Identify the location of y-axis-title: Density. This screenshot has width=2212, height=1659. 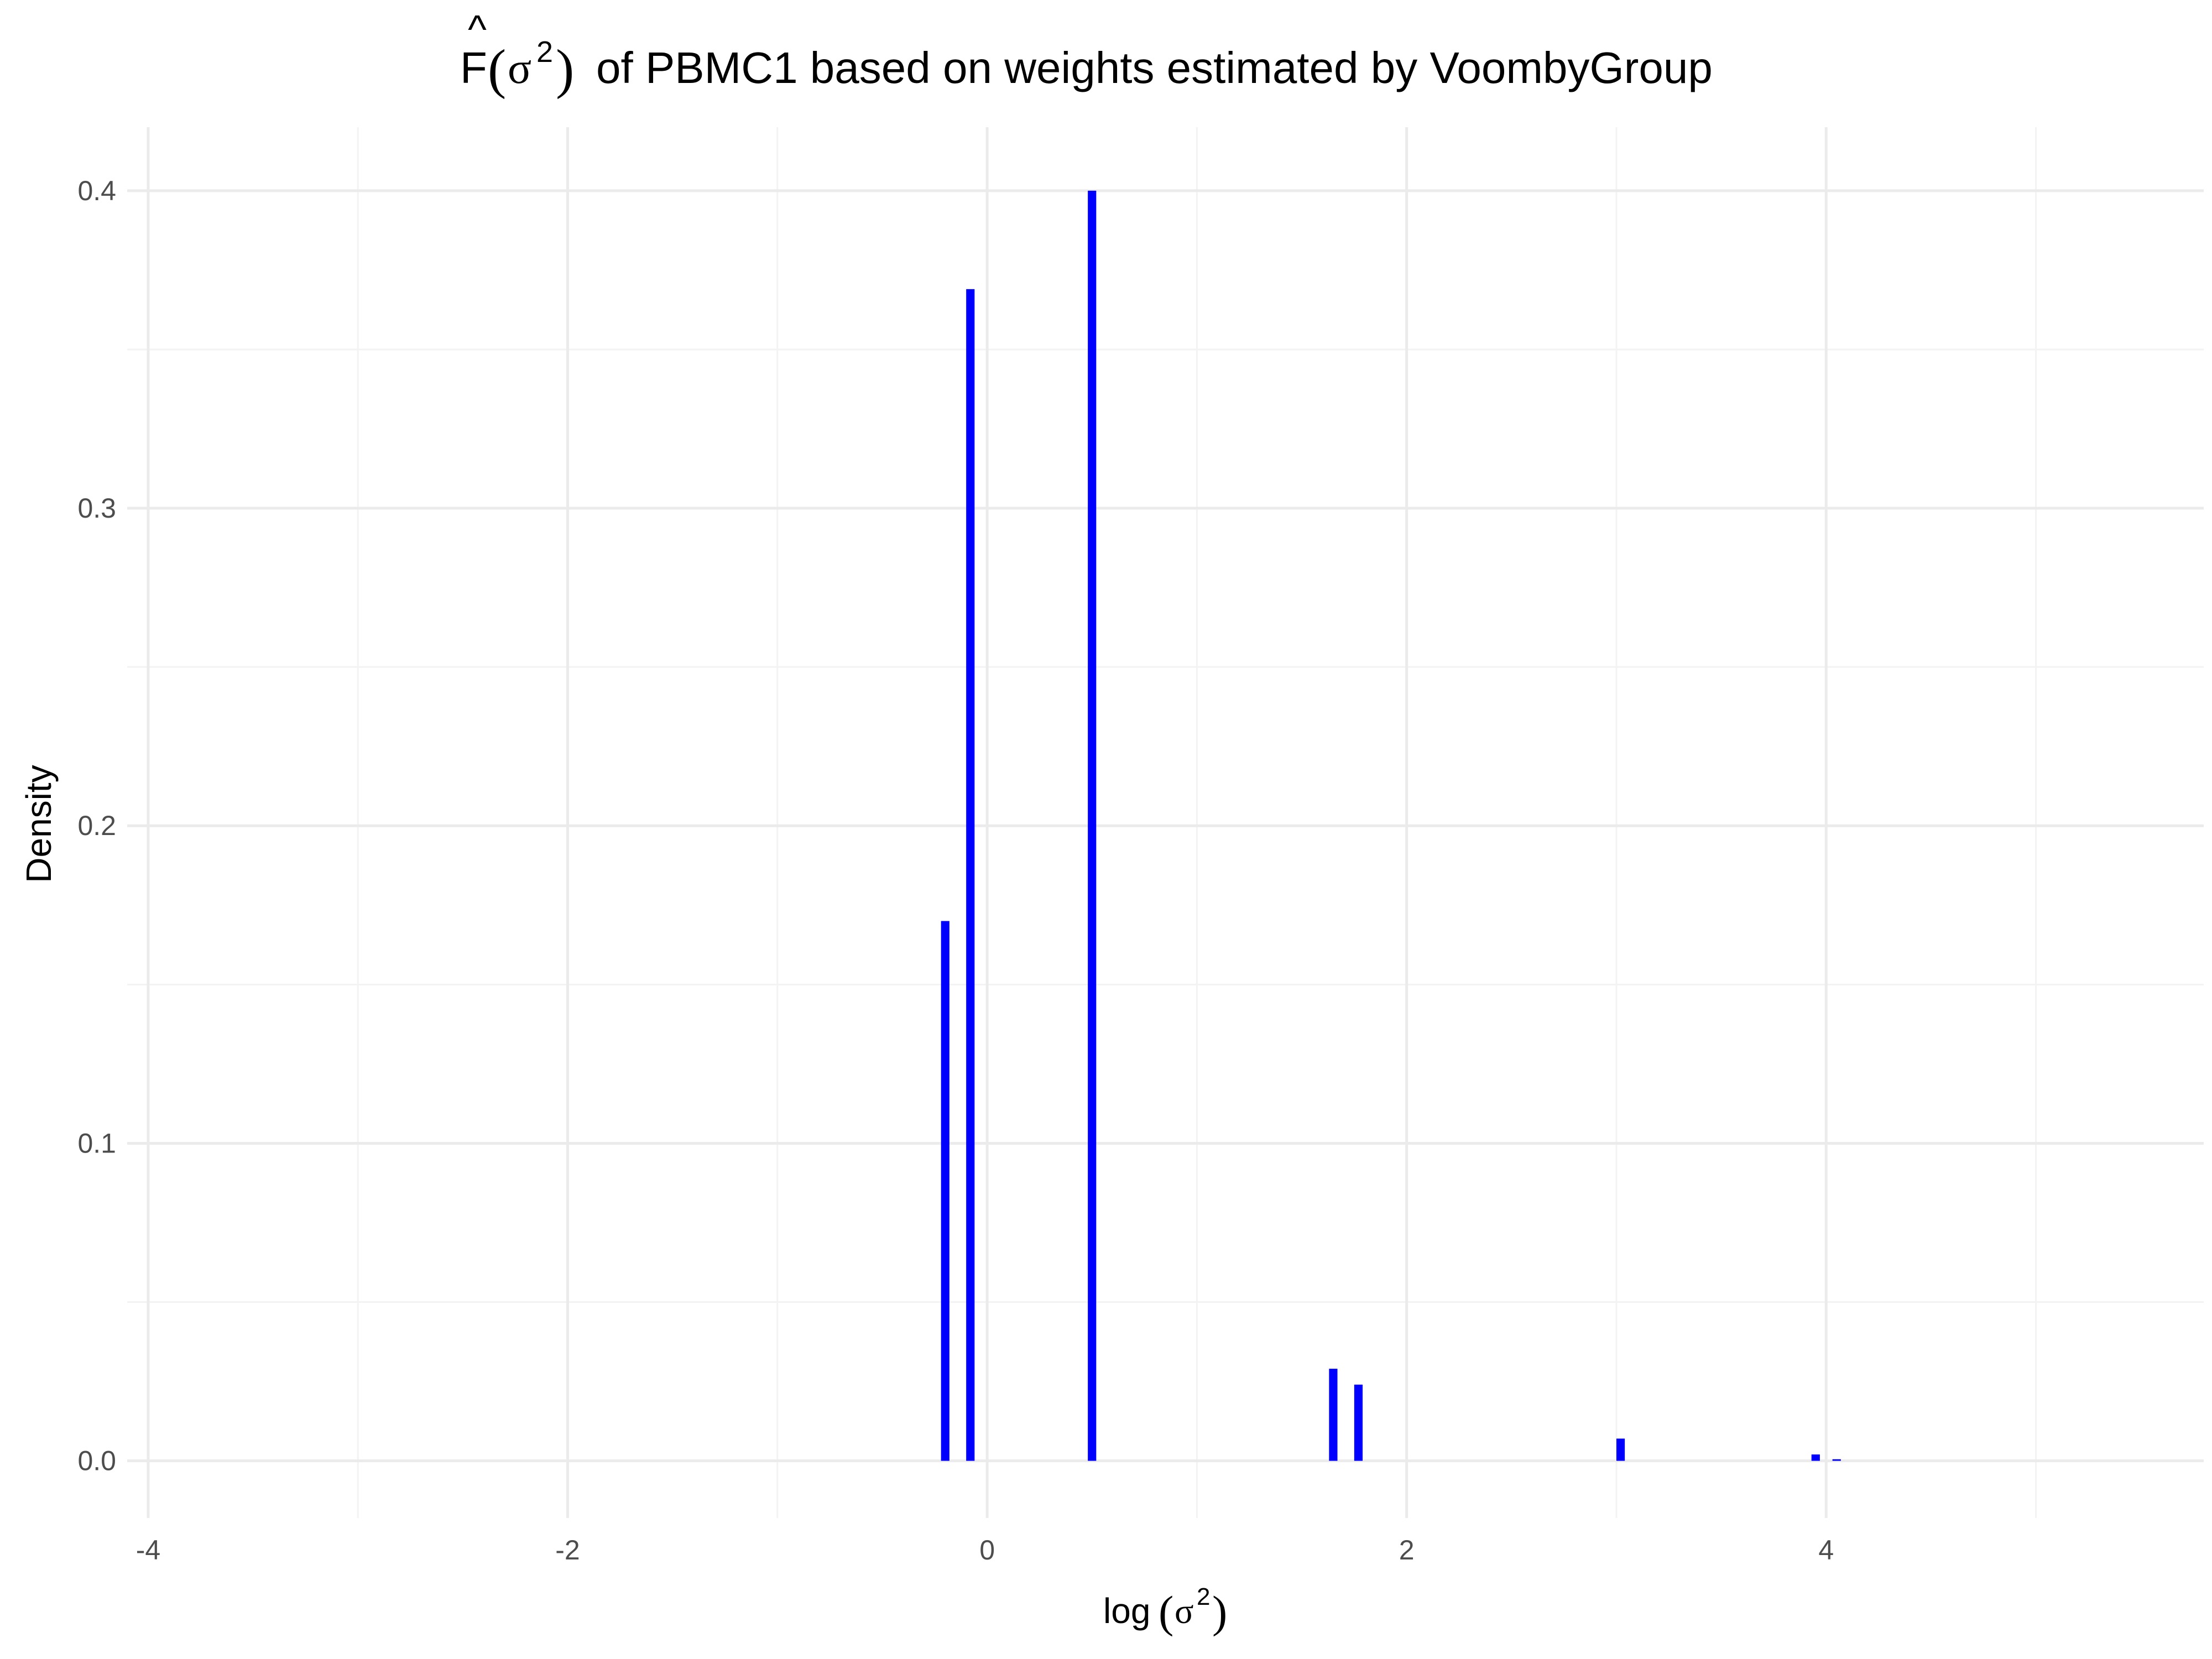
(39, 824).